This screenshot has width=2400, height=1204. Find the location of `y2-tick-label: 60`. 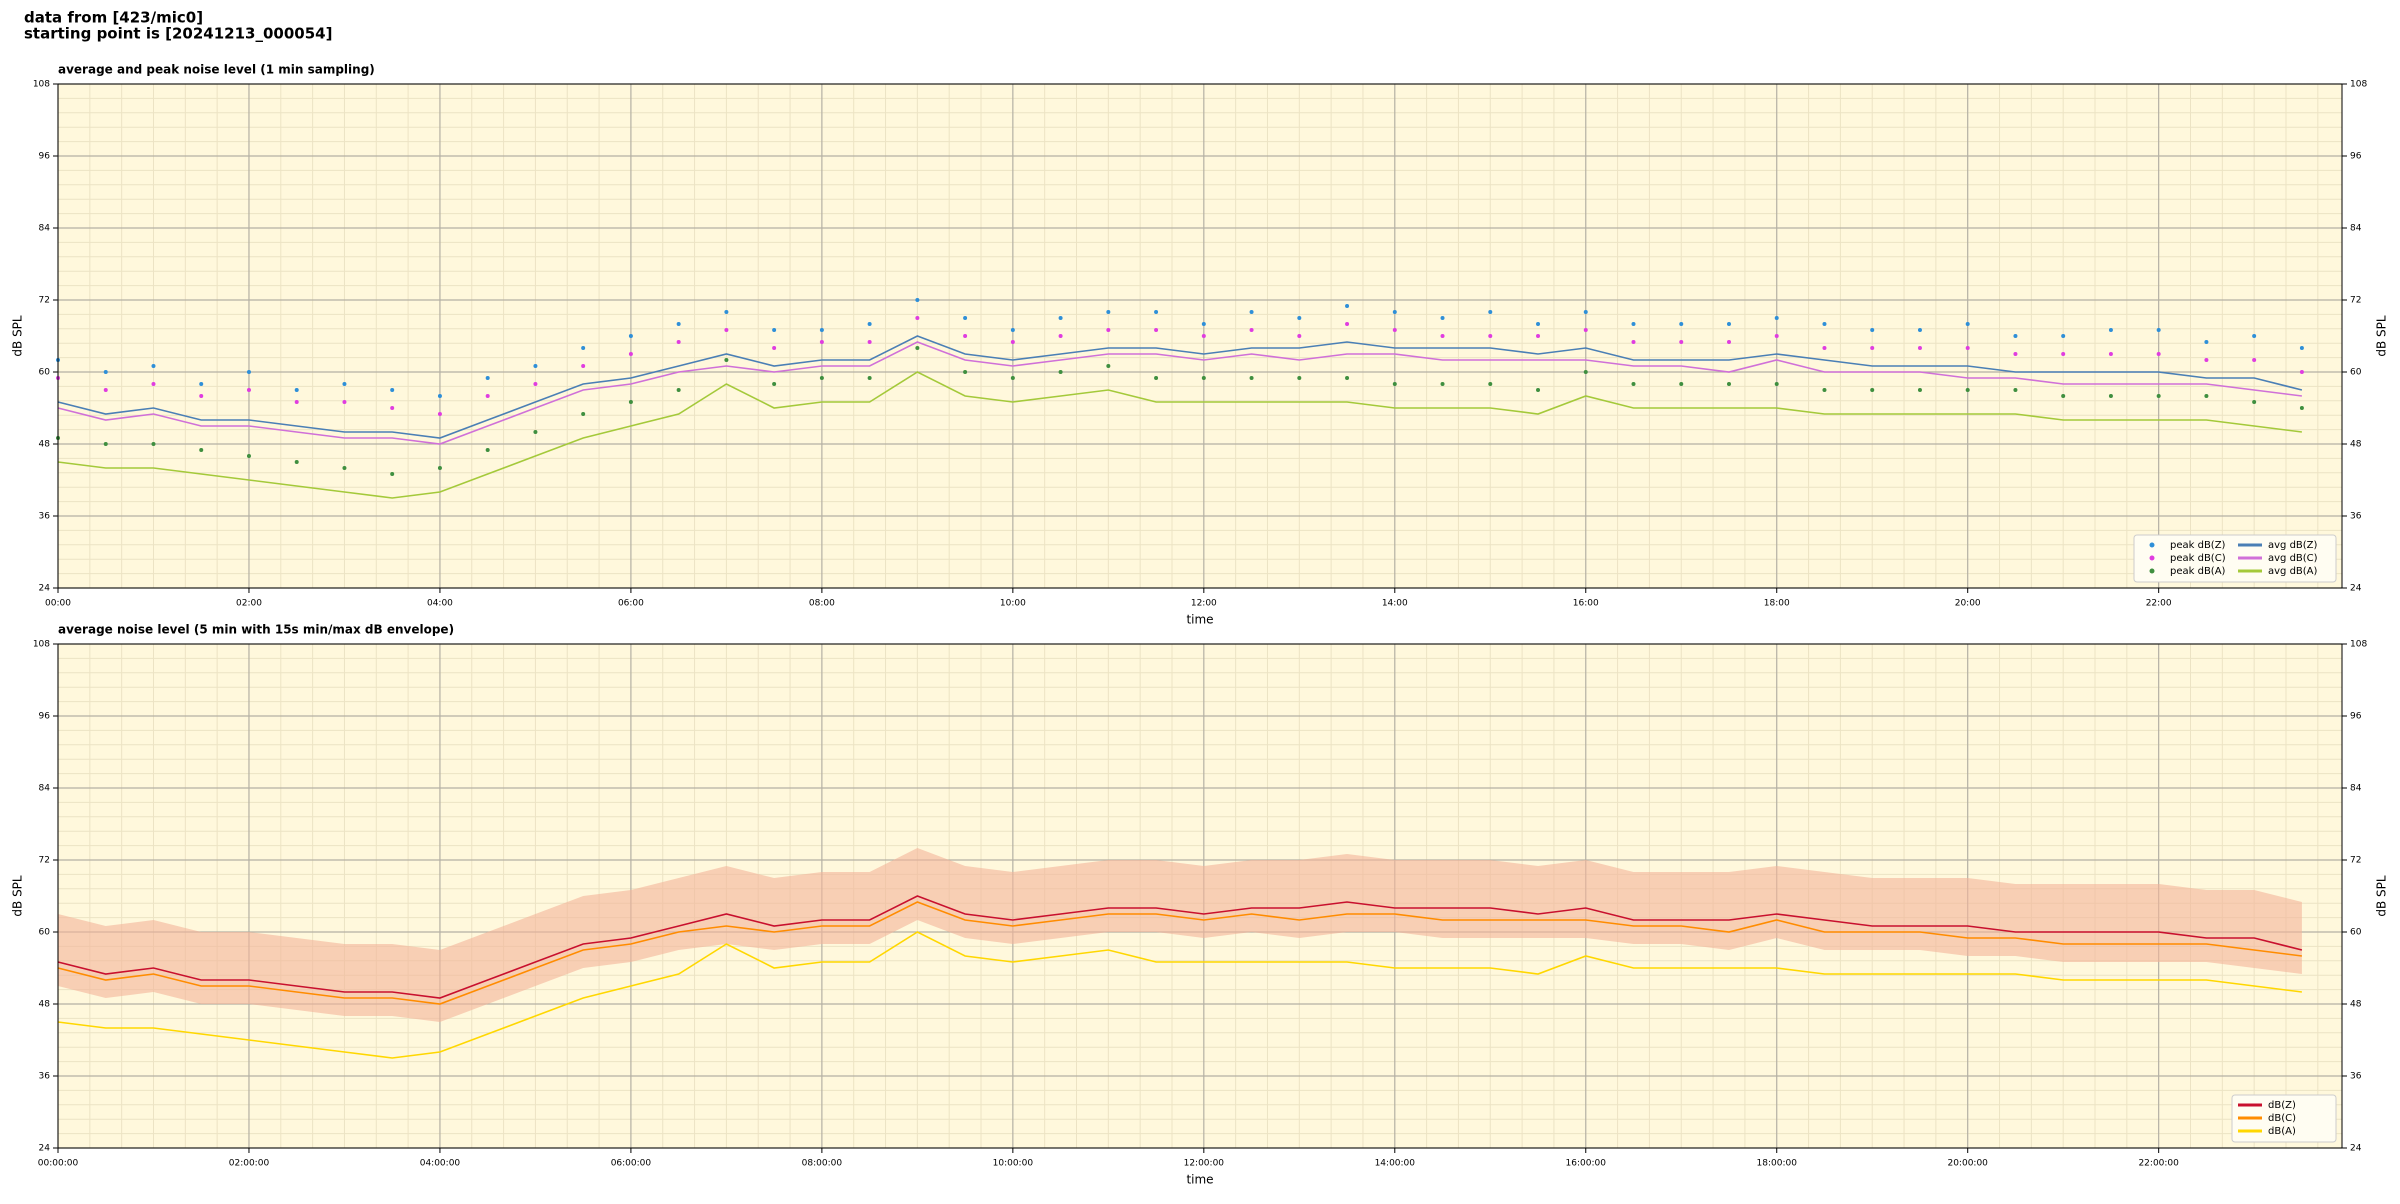

y2-tick-label: 60 is located at coordinates (2356, 933).